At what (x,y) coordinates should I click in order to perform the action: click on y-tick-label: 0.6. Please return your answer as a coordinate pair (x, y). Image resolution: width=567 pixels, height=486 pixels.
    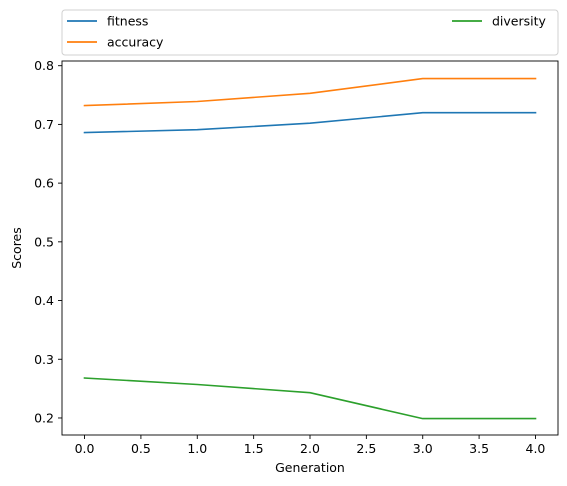
    Looking at the image, I should click on (44, 183).